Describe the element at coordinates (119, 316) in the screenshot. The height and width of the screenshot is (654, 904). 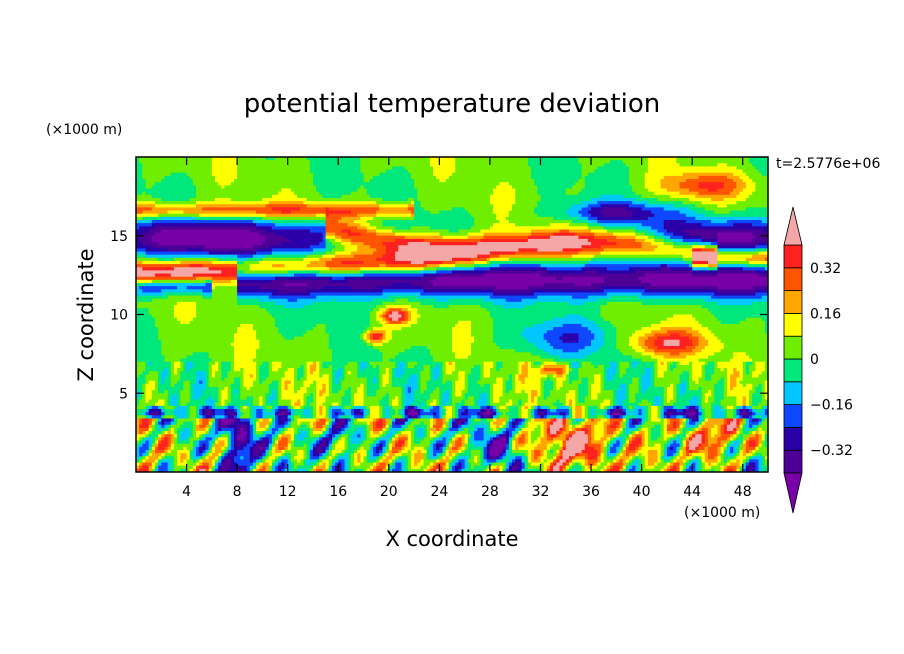
I see `y-tick-label: 10` at that location.